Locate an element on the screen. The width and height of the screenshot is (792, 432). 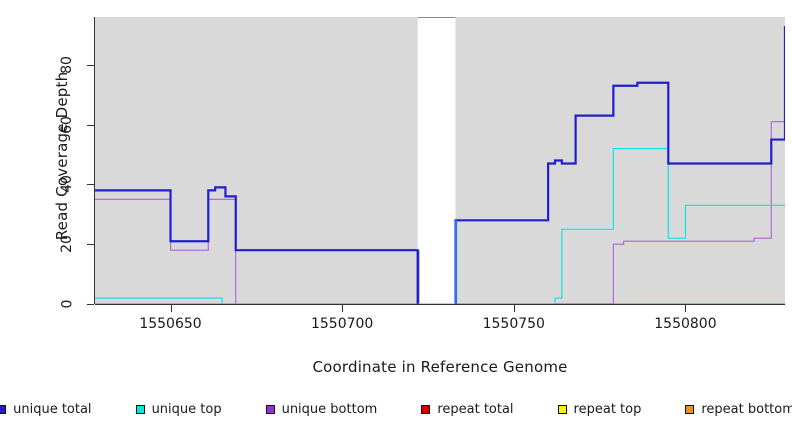
legend-item-unique-top: unique top is located at coordinates (178, 409).